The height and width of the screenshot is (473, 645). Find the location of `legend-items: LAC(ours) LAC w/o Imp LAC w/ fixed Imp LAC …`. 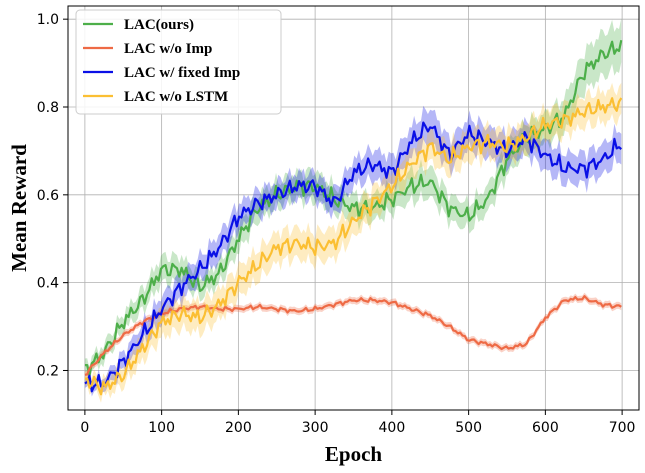

legend-items: LAC(ours) LAC w/o Imp LAC w/ fixed Imp LAC … is located at coordinates (161, 61).